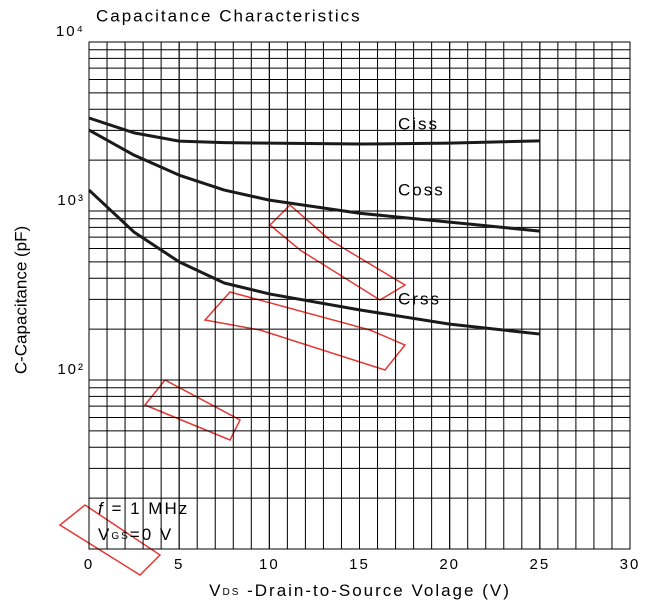 Image resolution: width=660 pixels, height=613 pixels. I want to click on x-tick-label: 5, so click(179, 564).